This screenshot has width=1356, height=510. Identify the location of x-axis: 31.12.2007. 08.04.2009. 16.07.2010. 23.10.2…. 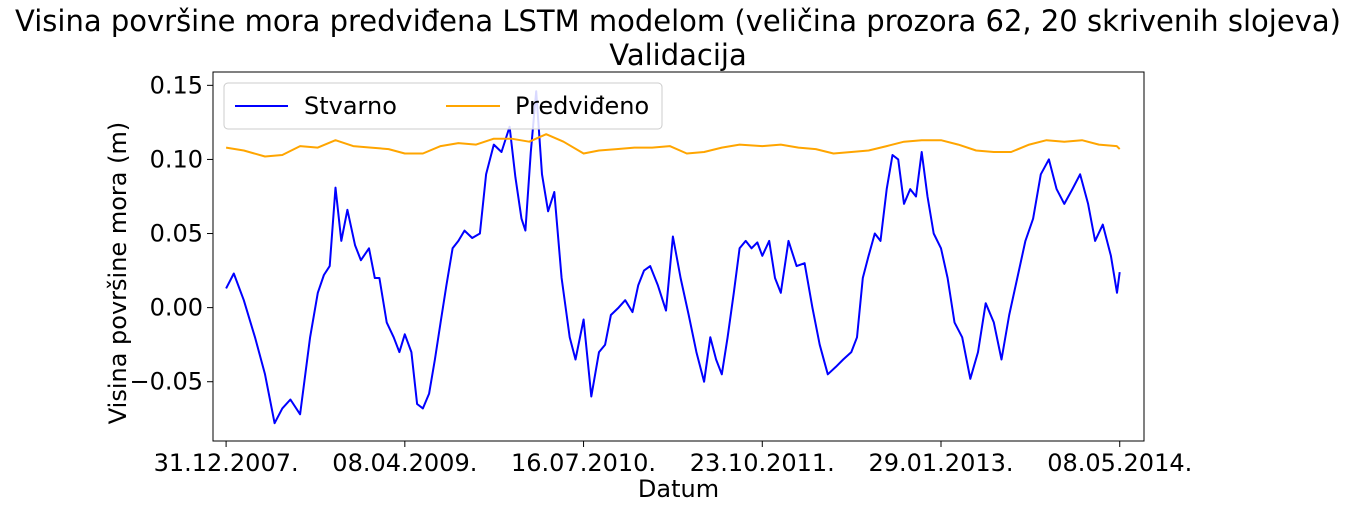
(673, 459).